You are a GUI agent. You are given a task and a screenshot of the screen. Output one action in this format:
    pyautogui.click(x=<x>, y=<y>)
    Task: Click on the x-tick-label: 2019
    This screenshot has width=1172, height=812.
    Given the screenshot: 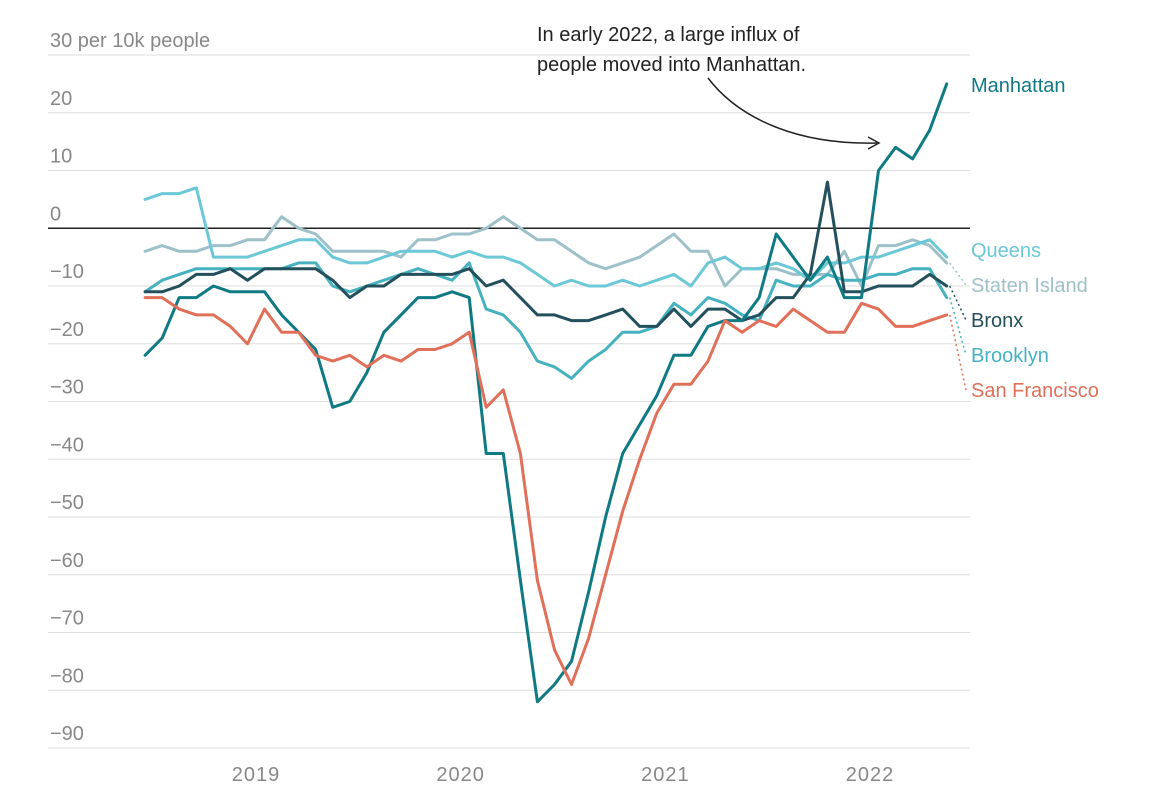 What is the action you would take?
    pyautogui.click(x=256, y=775)
    